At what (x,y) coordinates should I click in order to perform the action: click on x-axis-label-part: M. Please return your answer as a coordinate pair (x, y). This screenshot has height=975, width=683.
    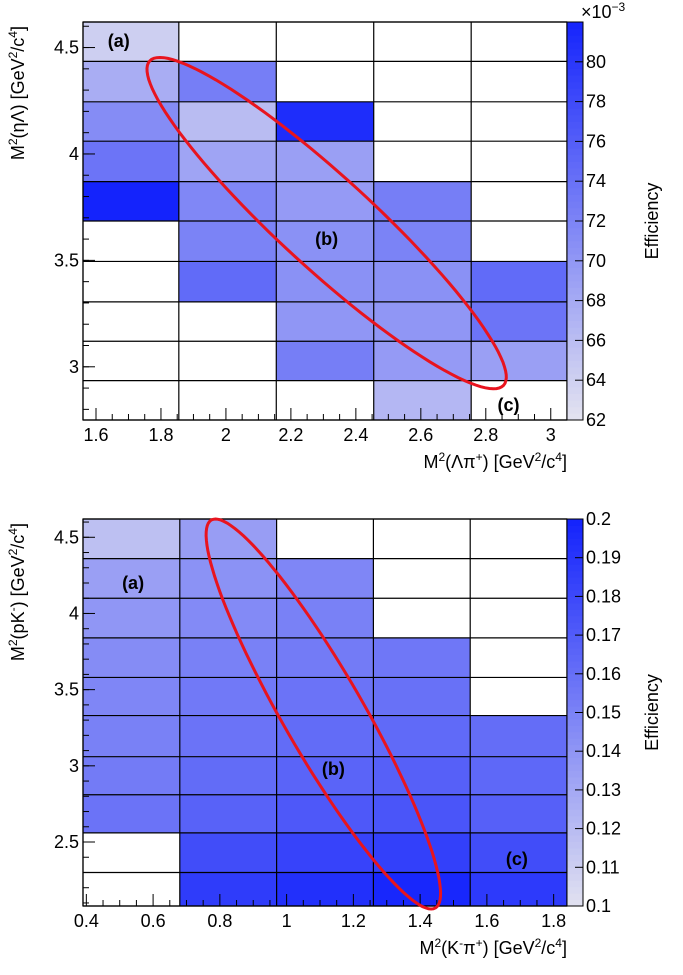
    Looking at the image, I should click on (430, 462).